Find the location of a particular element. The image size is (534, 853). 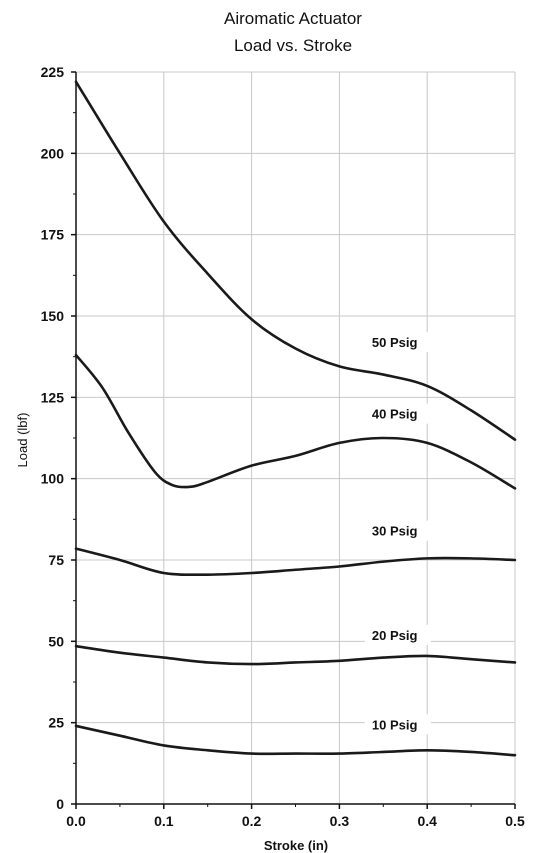

series-labels: 50 Psig 40 Psig 30 Psig 20 Psig 10 Psig is located at coordinates (395, 533).